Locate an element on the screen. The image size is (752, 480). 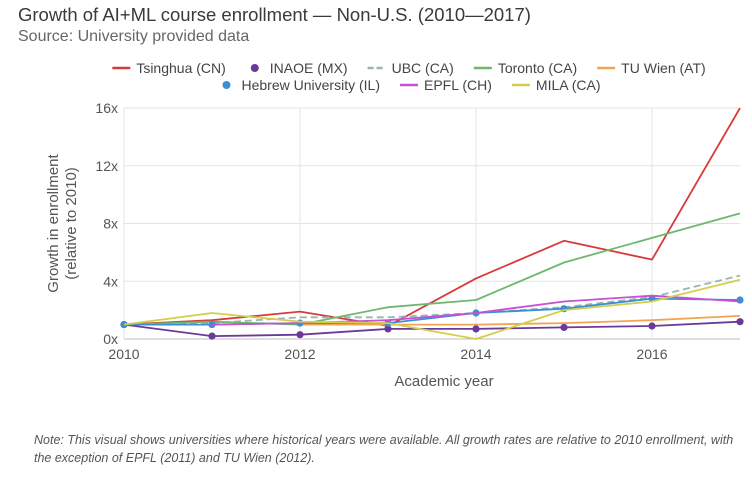
legend-label: EPFL (CH) is located at coordinates (458, 85).